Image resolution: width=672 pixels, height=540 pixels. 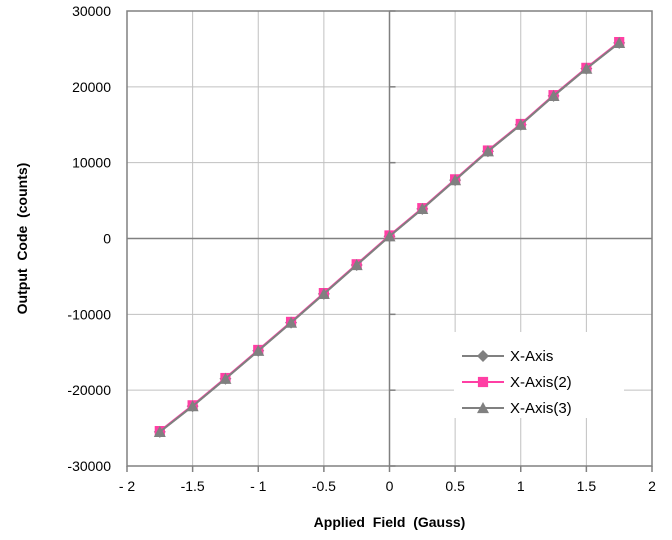 What do you see at coordinates (91, 87) in the screenshot?
I see `y-tick-label: 20000` at bounding box center [91, 87].